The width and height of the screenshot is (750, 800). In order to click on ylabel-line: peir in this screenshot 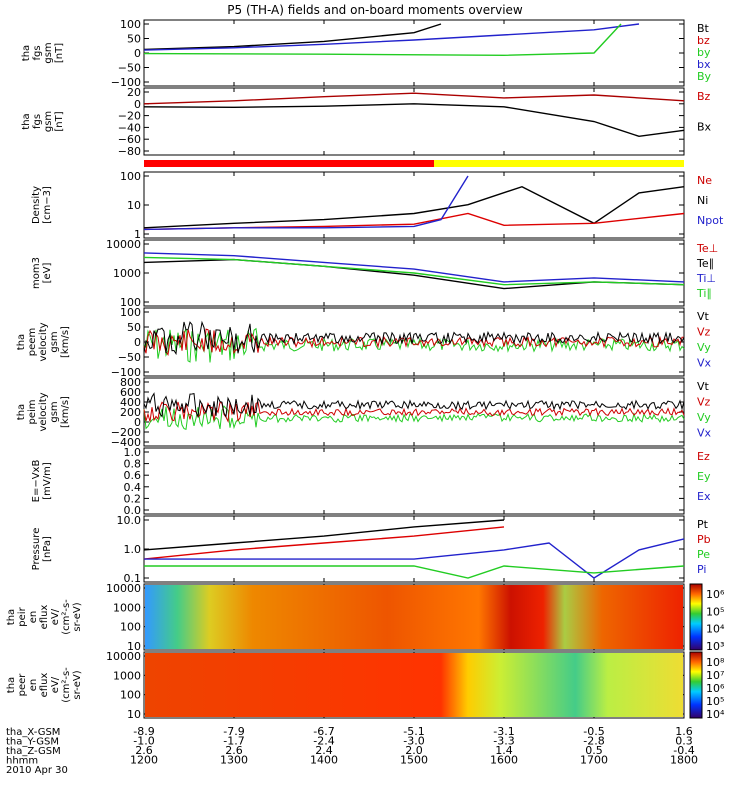, I will do `click(22, 616)`.